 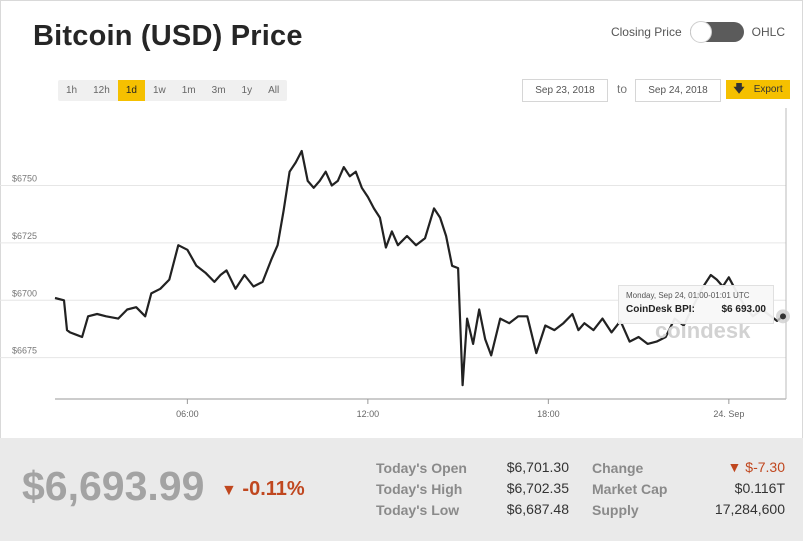 What do you see at coordinates (744, 309) in the screenshot?
I see `tooltip-value: $6 693.00` at bounding box center [744, 309].